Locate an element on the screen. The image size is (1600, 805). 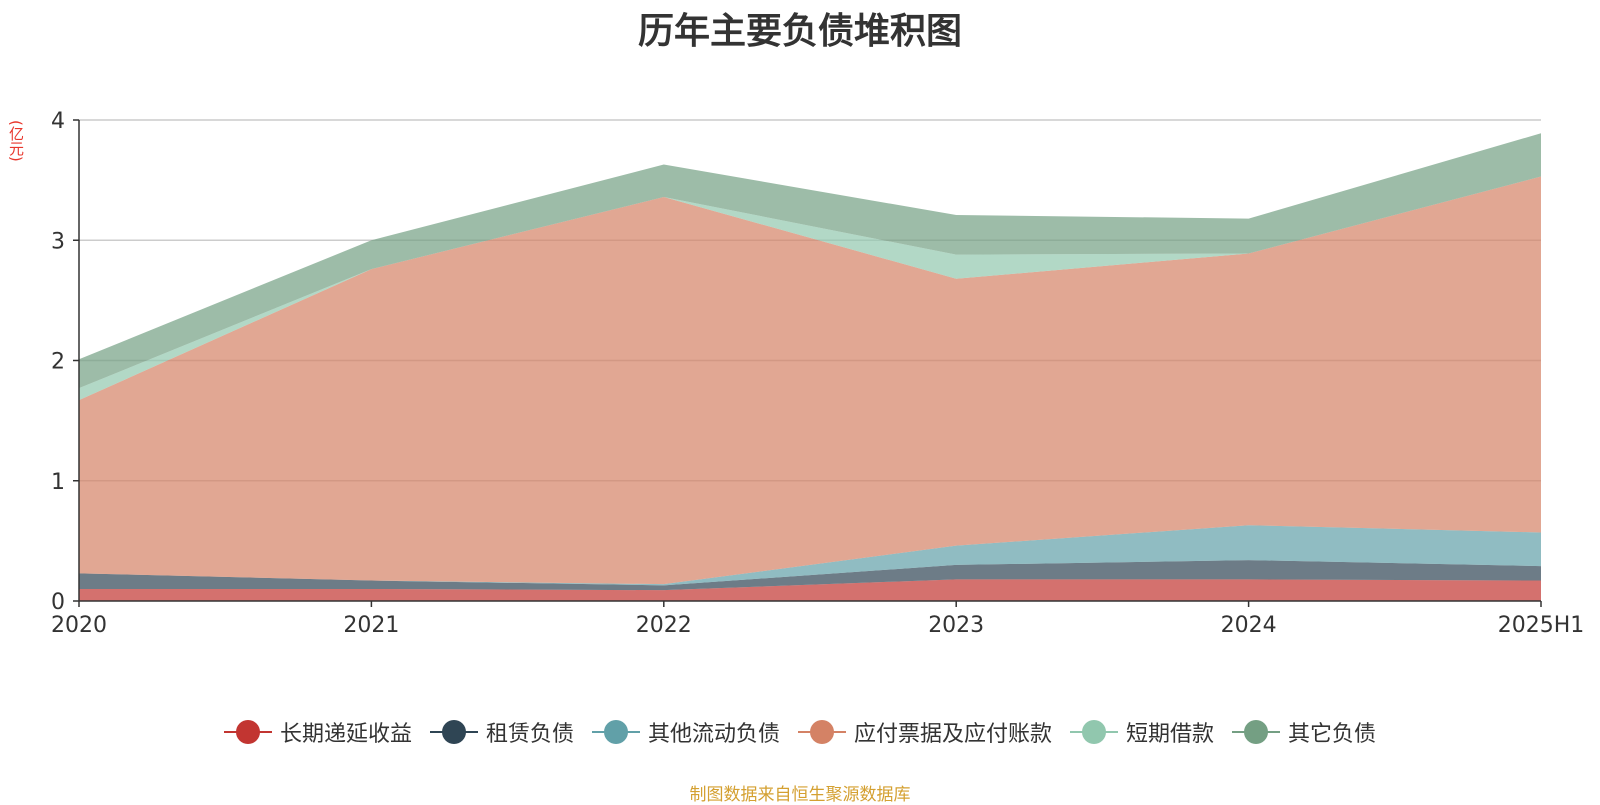
legend-label: 应付票据及应付账款 is located at coordinates (953, 734).